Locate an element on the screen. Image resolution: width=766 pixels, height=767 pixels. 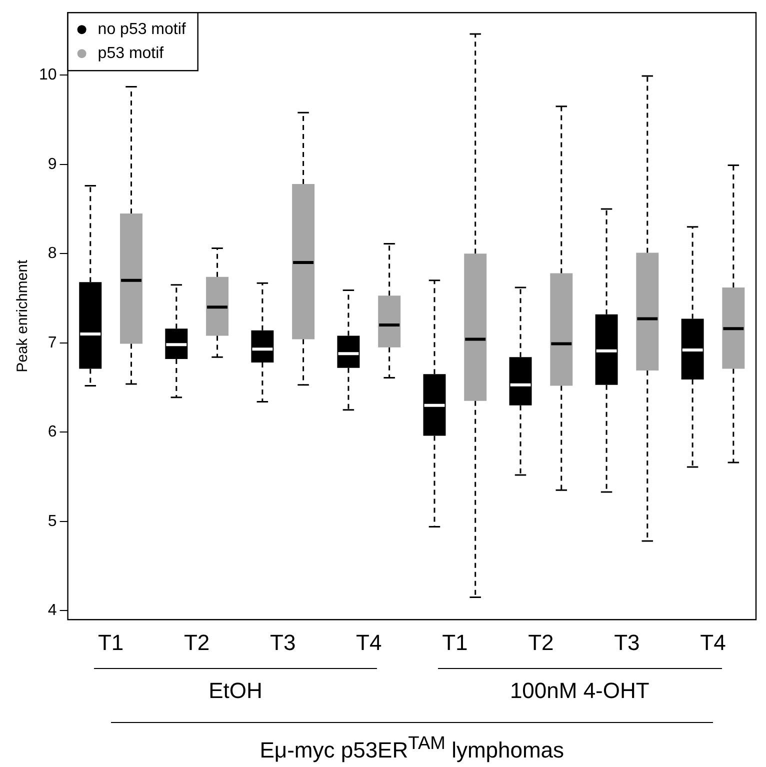
y-tick-label: 8 is located at coordinates (52, 253).